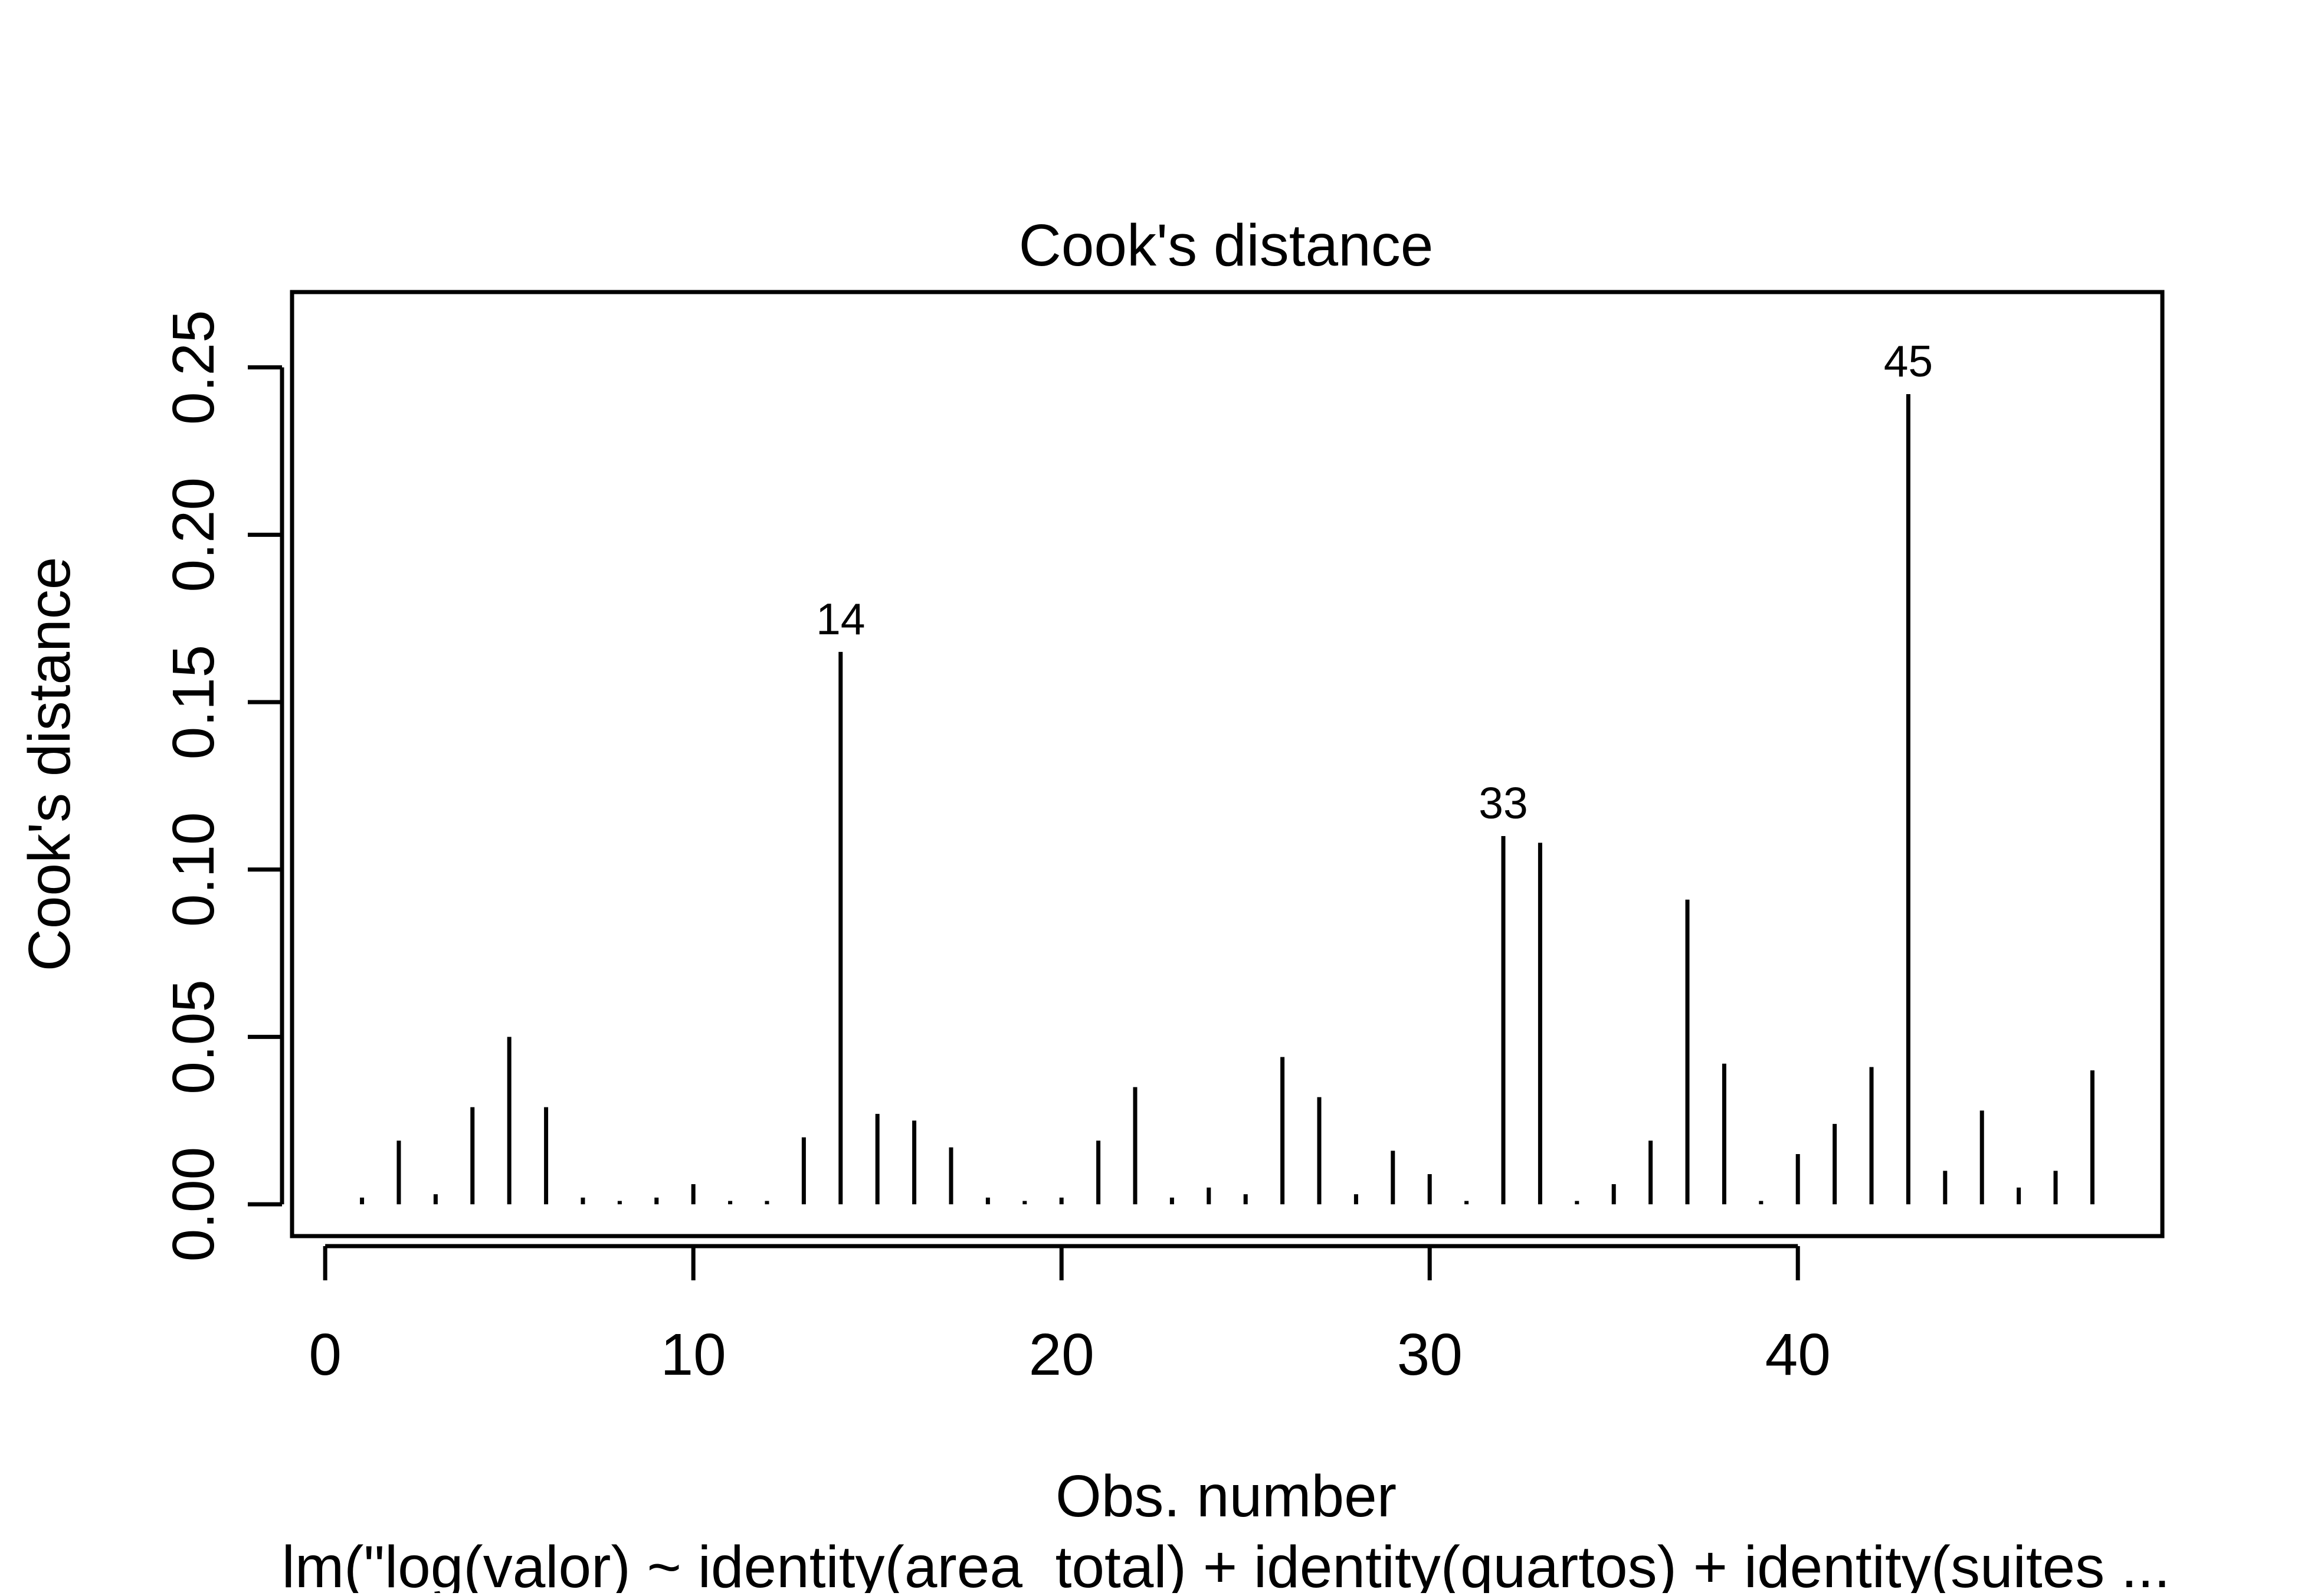 Image resolution: width=2301 pixels, height=1596 pixels. I want to click on point-label: 45, so click(1908, 361).